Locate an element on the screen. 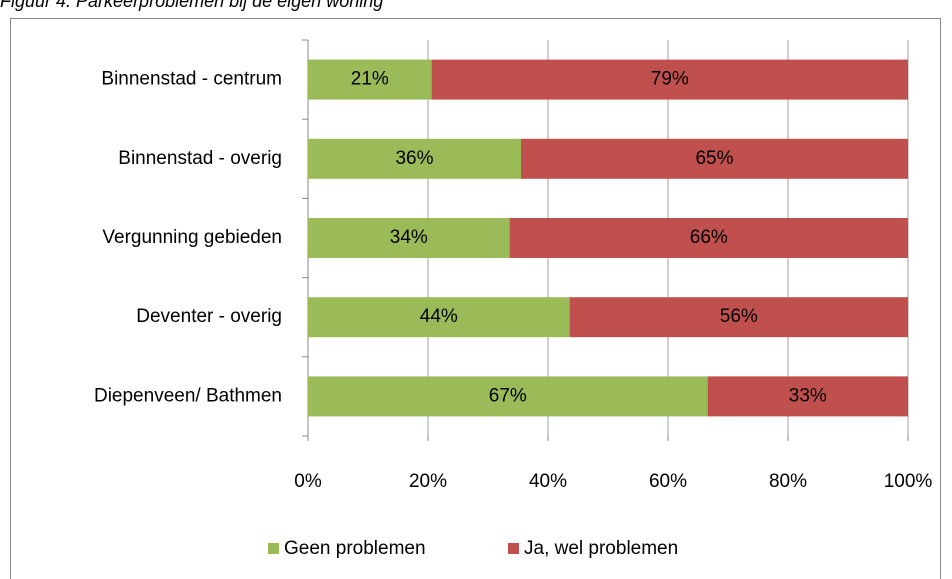 Image resolution: width=952 pixels, height=579 pixels. data-label: 21% is located at coordinates (370, 79).